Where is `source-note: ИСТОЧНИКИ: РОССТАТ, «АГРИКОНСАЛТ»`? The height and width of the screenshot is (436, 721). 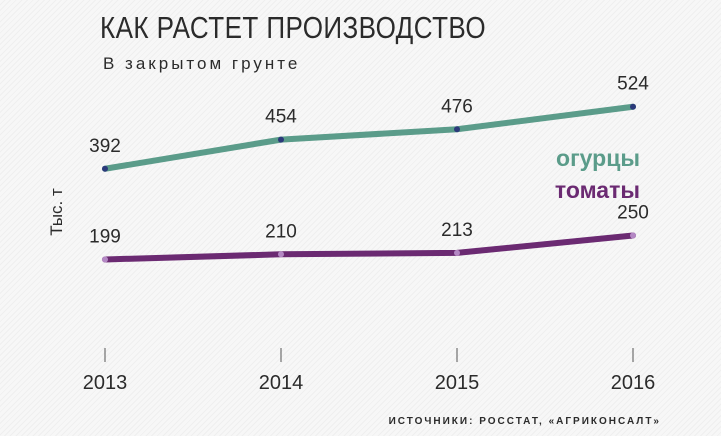
source-note: ИСТОЧНИКИ: РОССТАТ, «АГРИКОНСАЛТ» is located at coordinates (524, 421).